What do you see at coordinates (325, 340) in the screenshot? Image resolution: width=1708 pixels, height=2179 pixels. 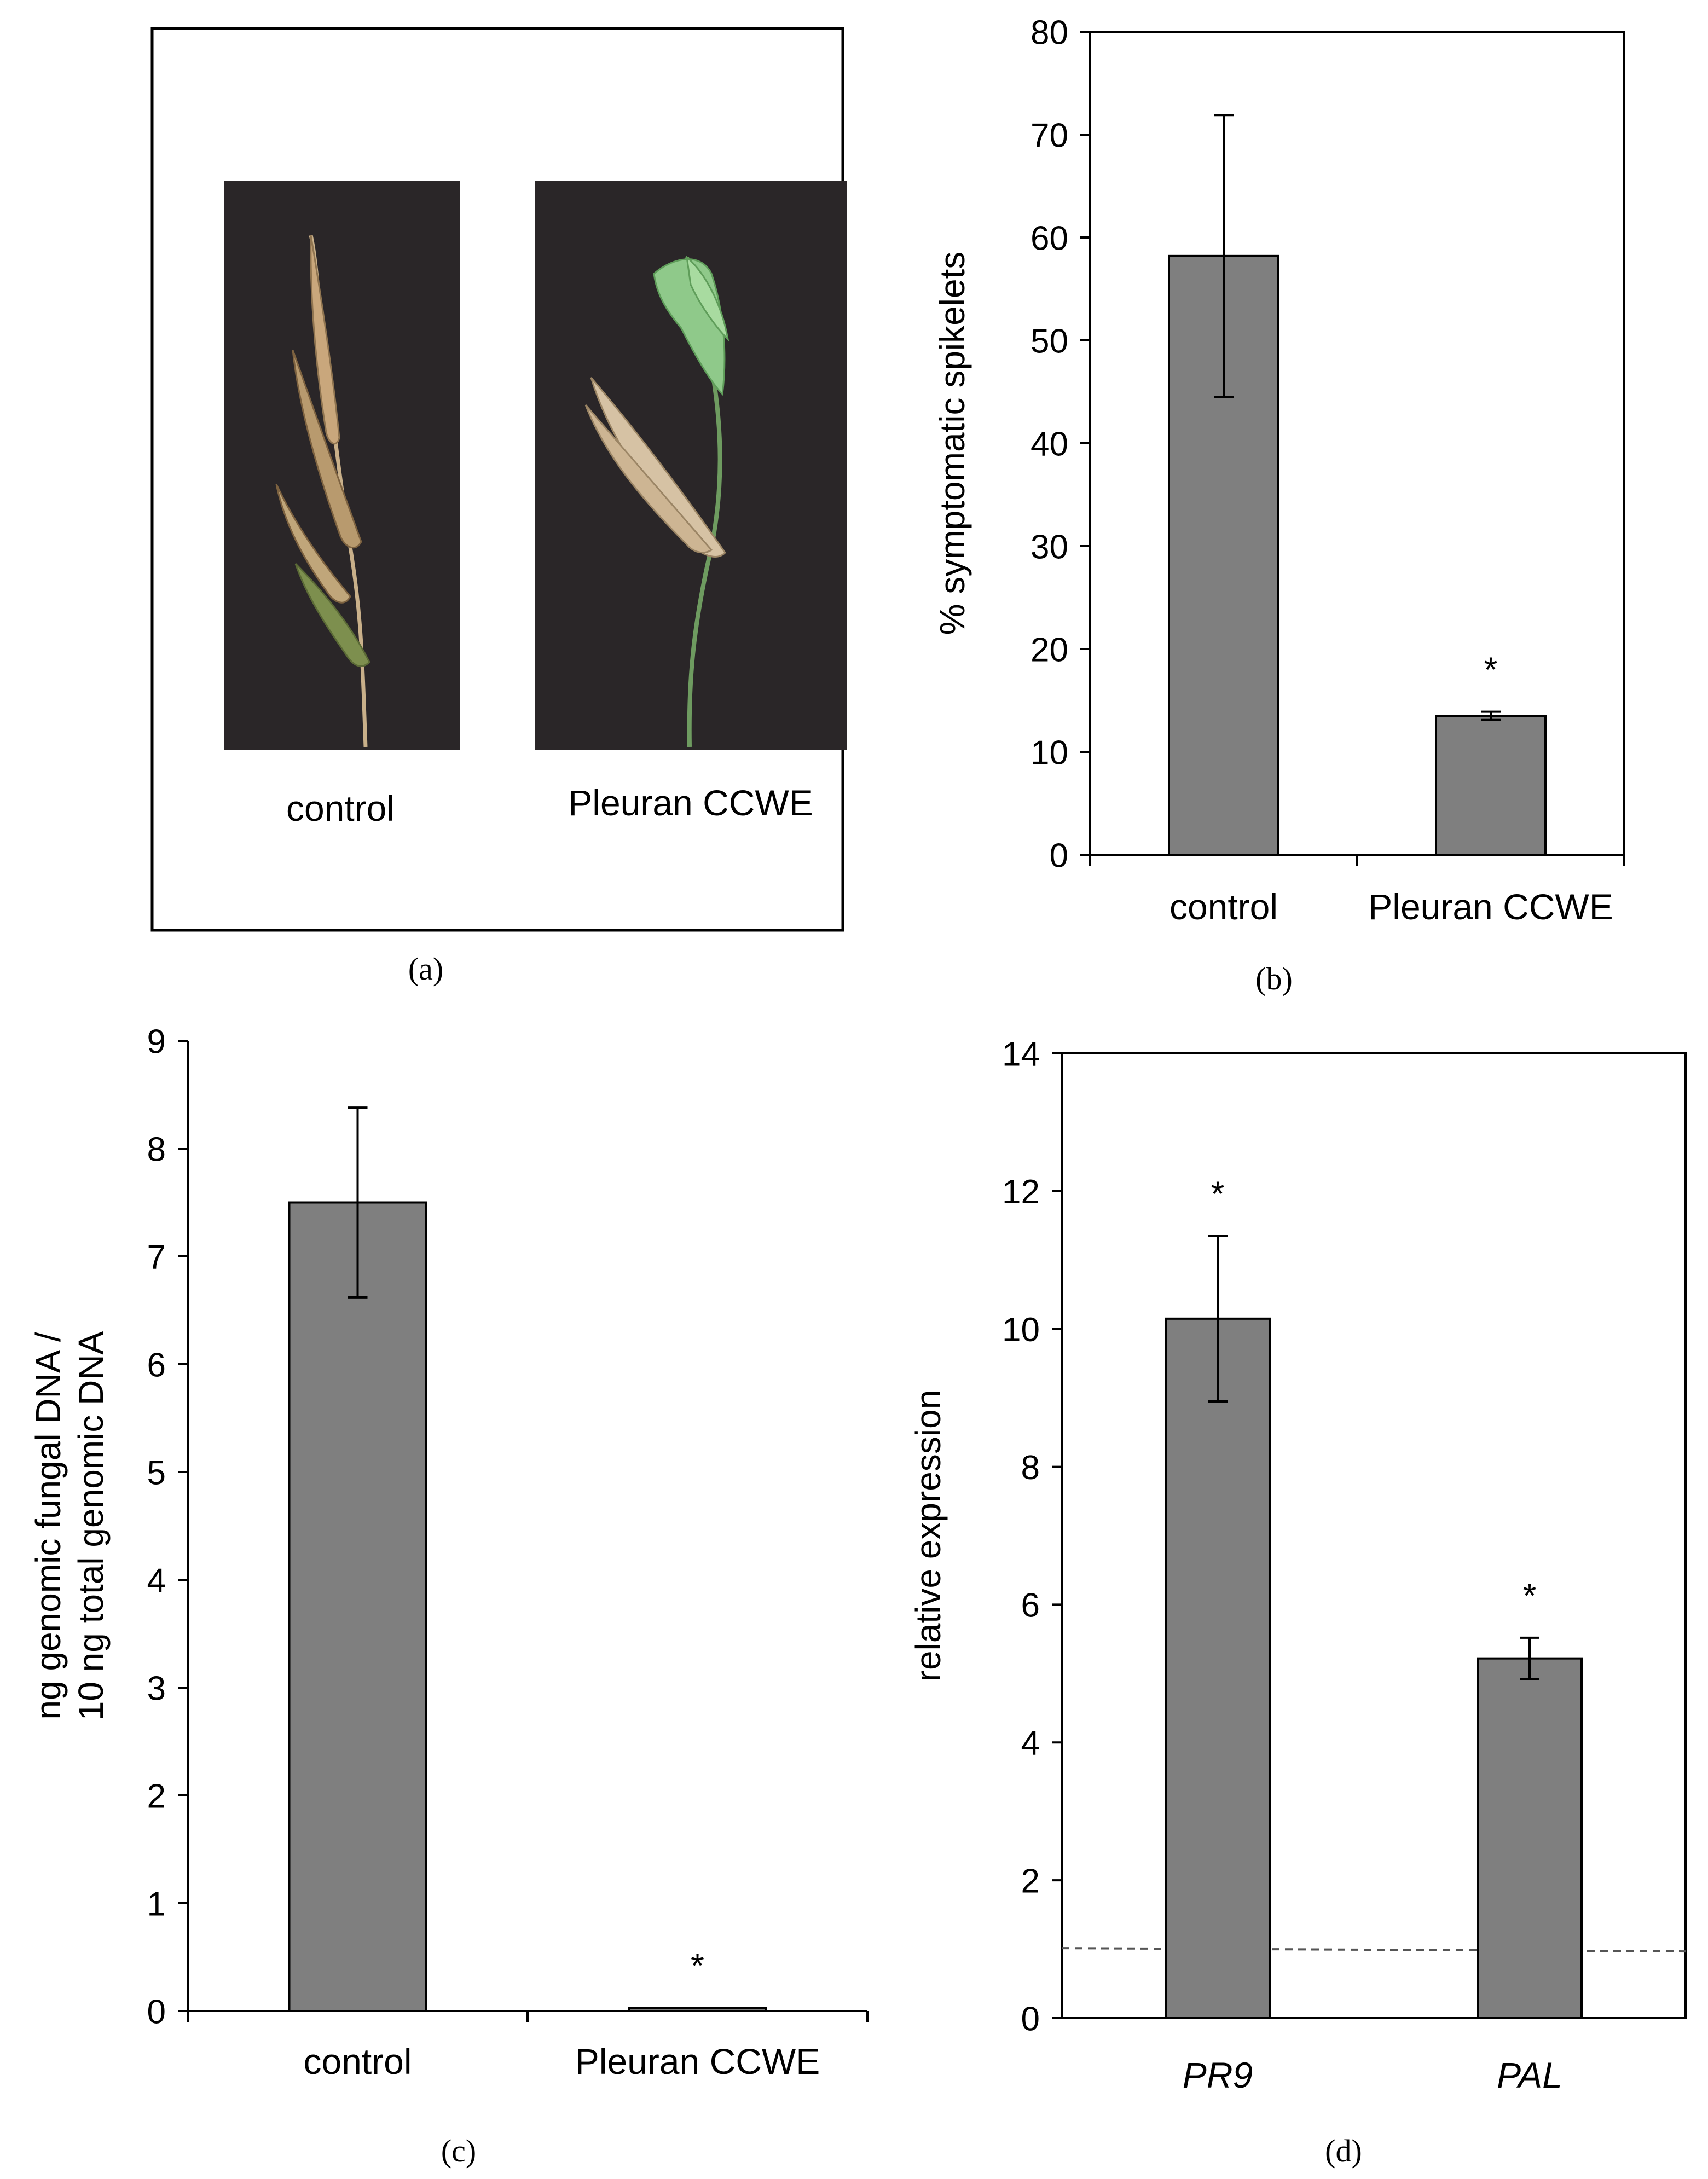 I see `control-spikelet-top` at bounding box center [325, 340].